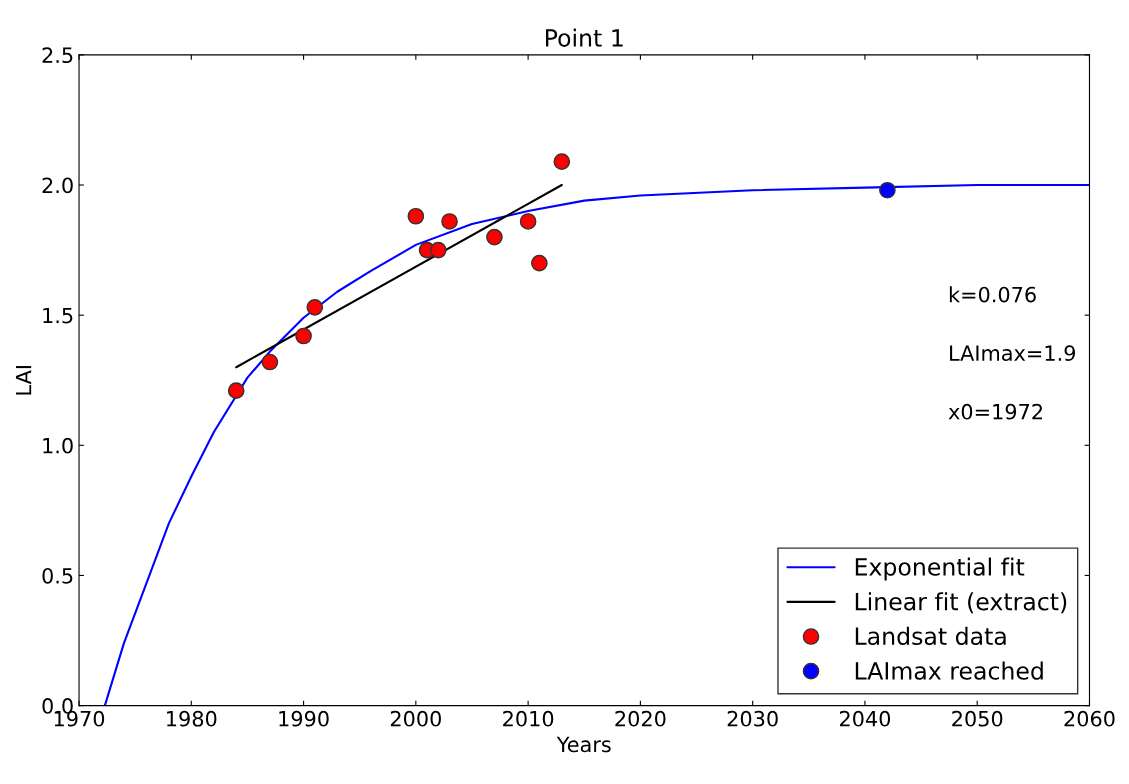  I want to click on y-tick-label: 2.0, so click(57, 185).